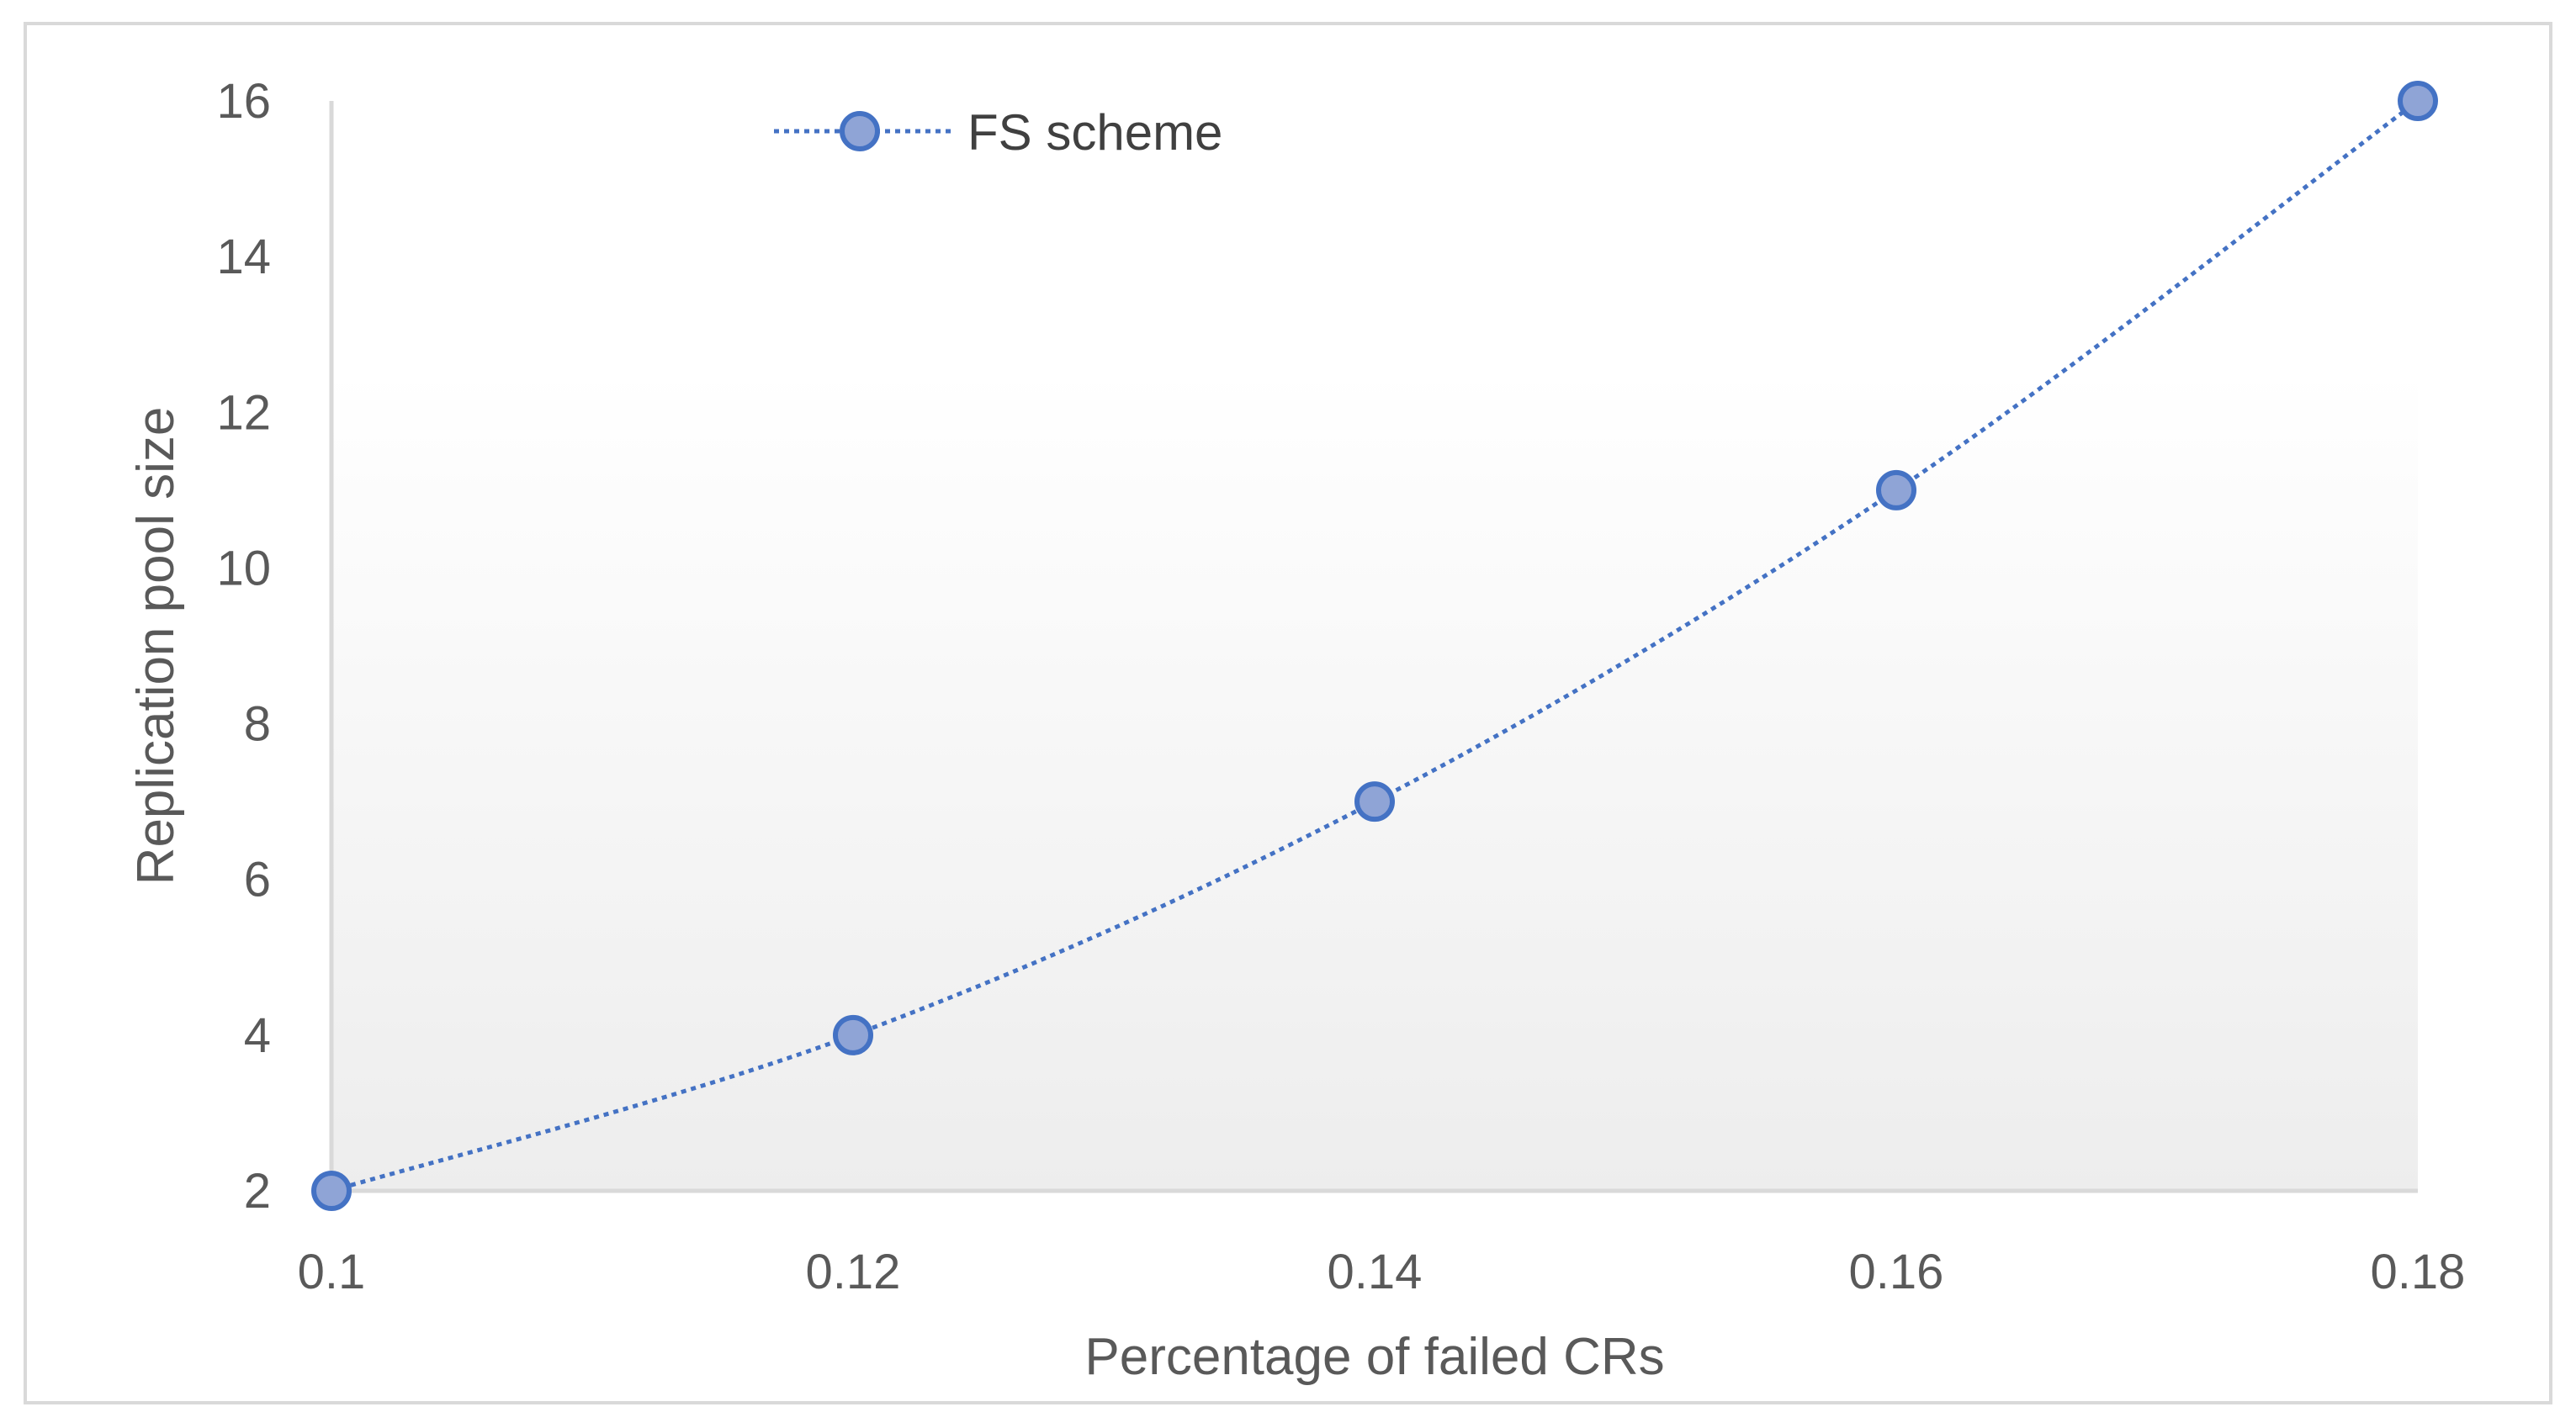  Describe the element at coordinates (257, 1035) in the screenshot. I see `y-tick-label: 4` at that location.